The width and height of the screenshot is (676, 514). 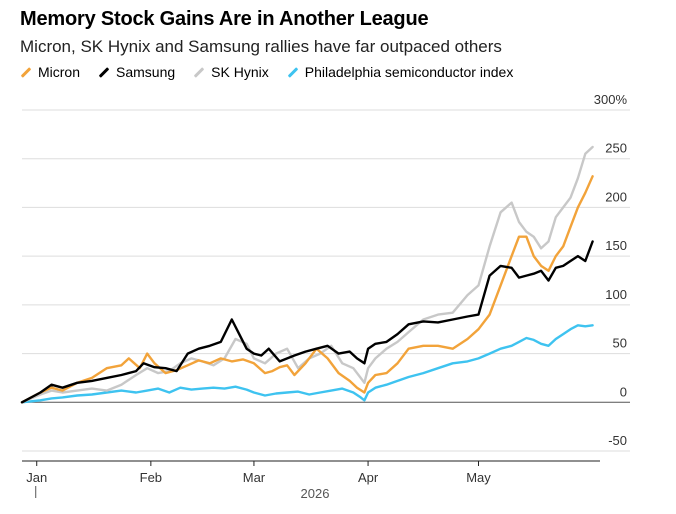 I want to click on chart-title: Memory Stock Gains Are in Another League, so click(x=224, y=19).